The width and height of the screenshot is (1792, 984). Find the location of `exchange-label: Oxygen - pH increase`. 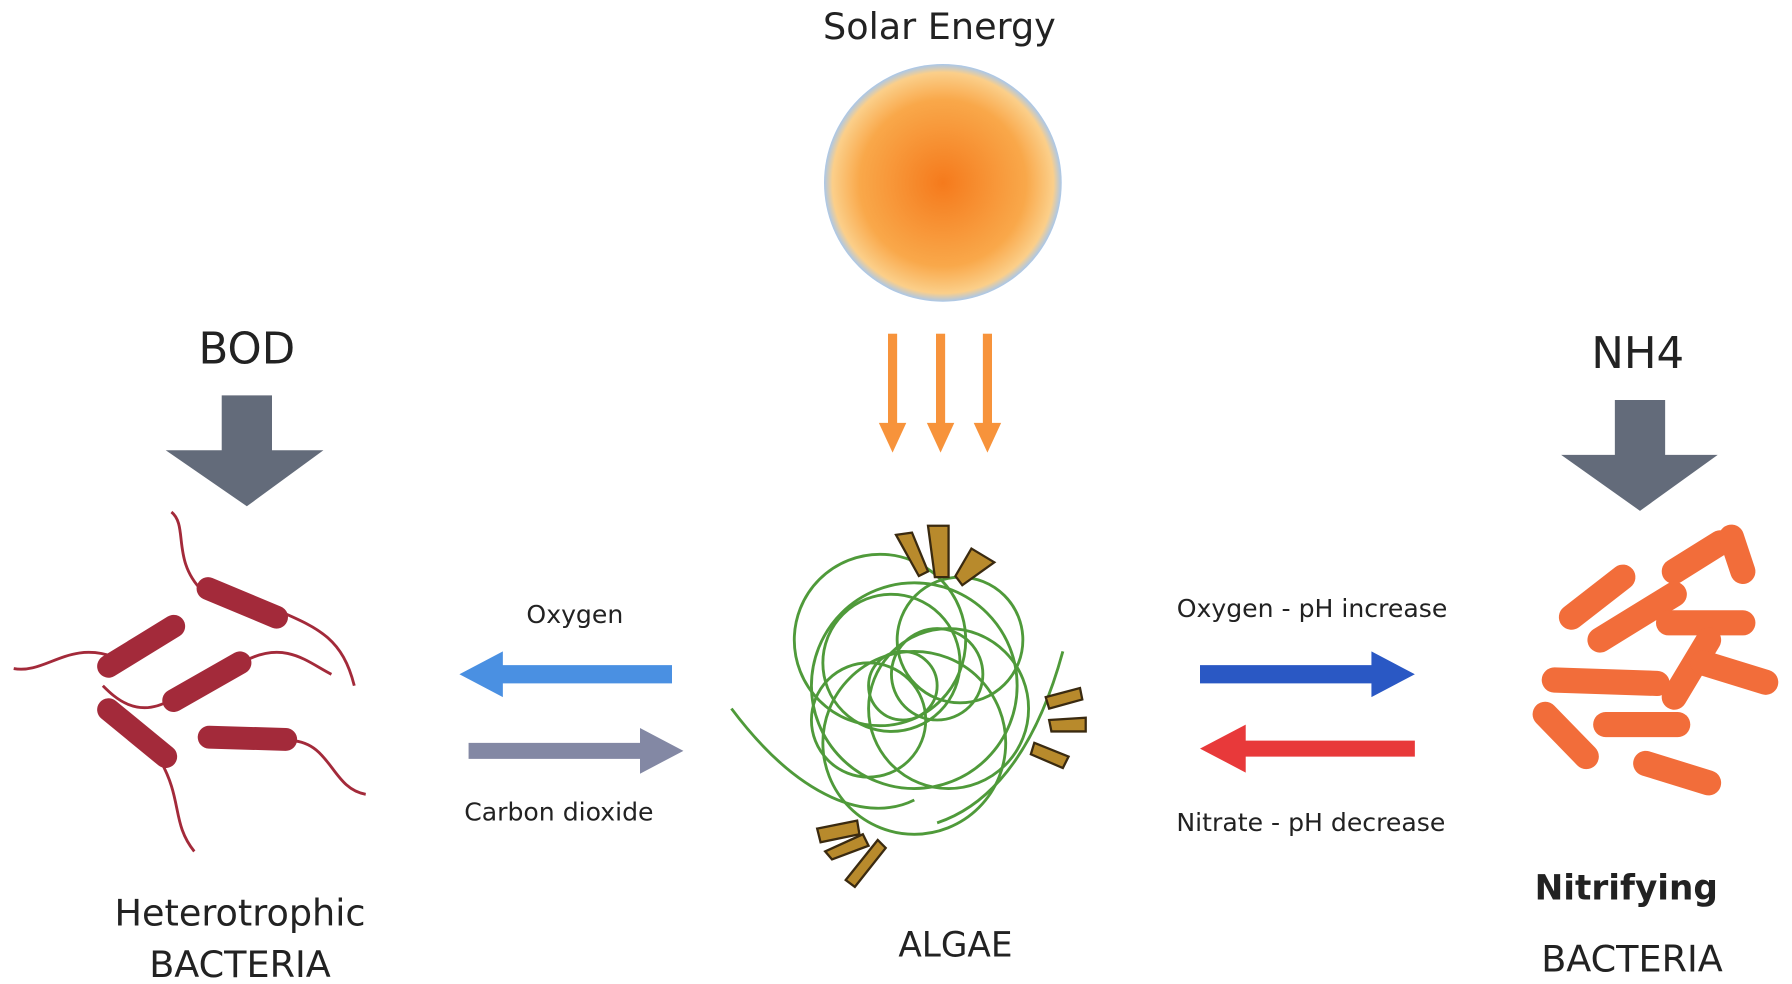

exchange-label: Oxygen - pH increase is located at coordinates (1312, 608).